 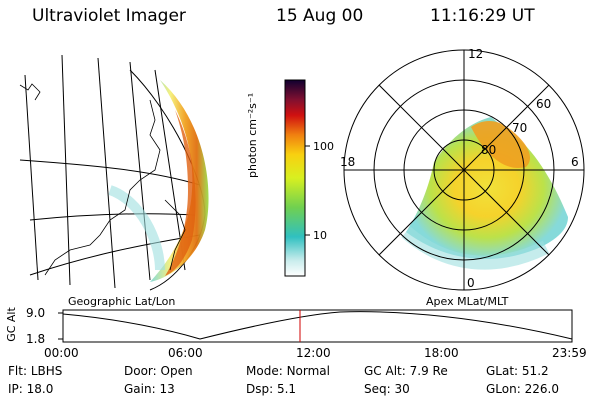 What do you see at coordinates (467, 301) in the screenshot?
I see `panel-label-apex: Apex MLat/MLT` at bounding box center [467, 301].